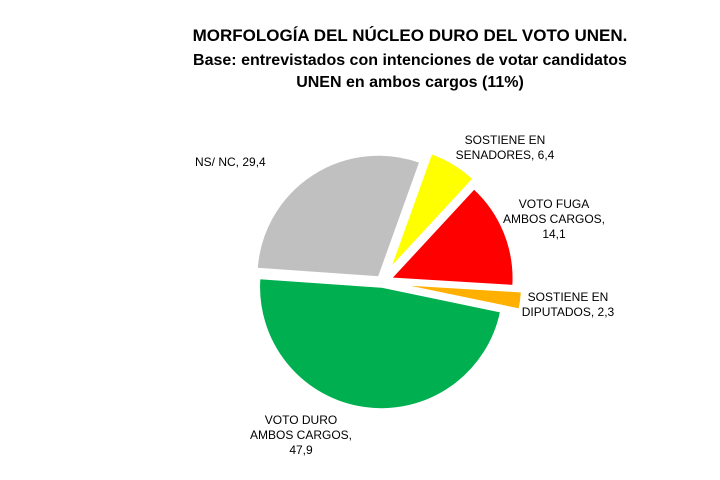  Describe the element at coordinates (606, 312) in the screenshot. I see `value-label: 2,3` at that location.